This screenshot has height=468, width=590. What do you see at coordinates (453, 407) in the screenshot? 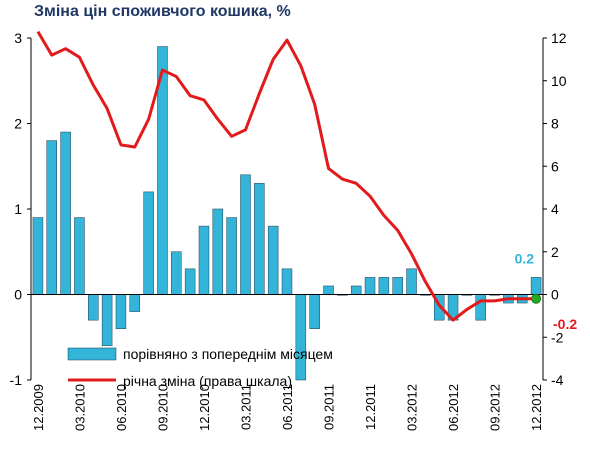
I see `x-tick-label: 06.2012` at bounding box center [453, 407].